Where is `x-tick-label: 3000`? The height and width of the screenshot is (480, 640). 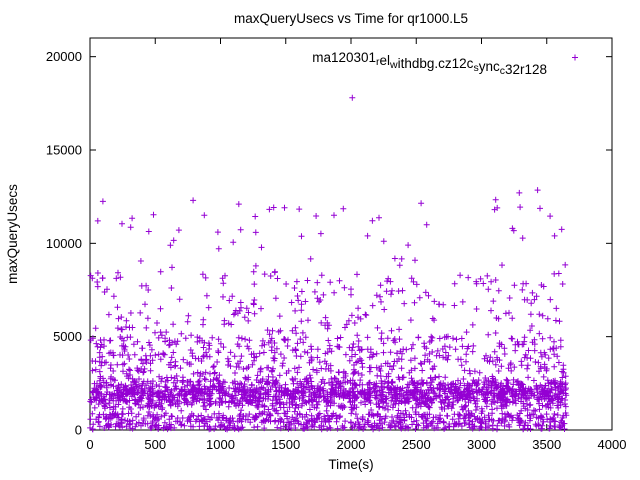
x-tick-label: 3000 is located at coordinates (481, 444).